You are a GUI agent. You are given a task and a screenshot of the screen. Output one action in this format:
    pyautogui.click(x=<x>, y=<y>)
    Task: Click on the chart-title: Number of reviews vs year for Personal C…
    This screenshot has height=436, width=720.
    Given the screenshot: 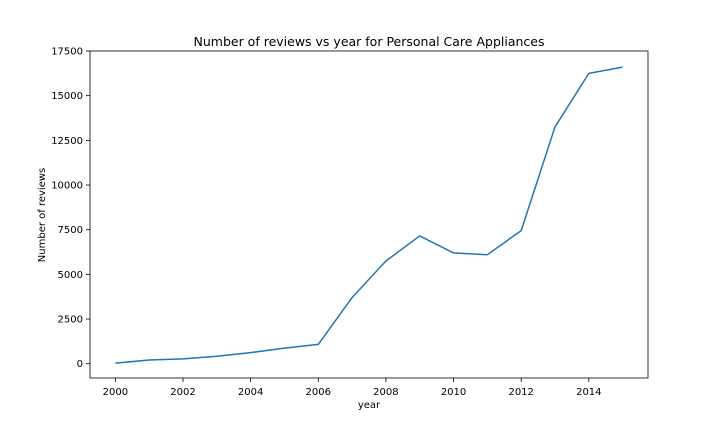 What is the action you would take?
    pyautogui.click(x=369, y=41)
    